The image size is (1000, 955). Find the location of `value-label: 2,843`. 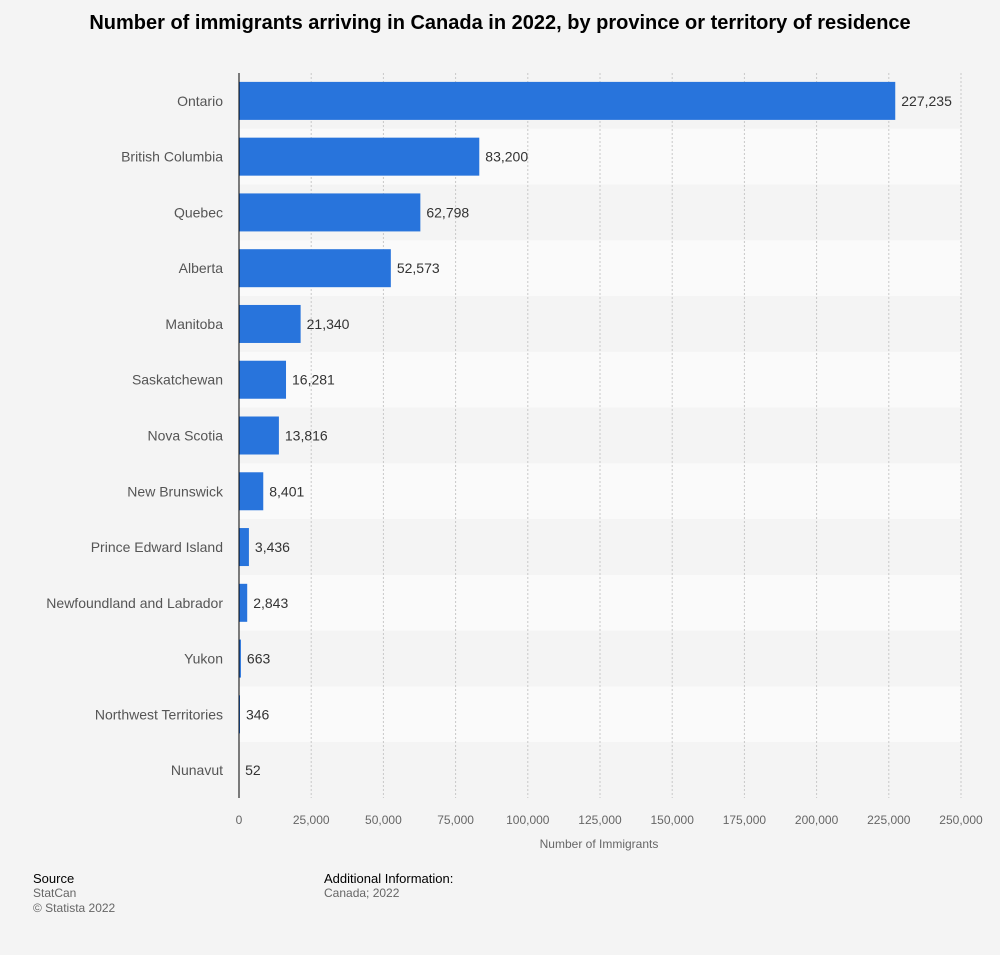

value-label: 2,843 is located at coordinates (270, 603).